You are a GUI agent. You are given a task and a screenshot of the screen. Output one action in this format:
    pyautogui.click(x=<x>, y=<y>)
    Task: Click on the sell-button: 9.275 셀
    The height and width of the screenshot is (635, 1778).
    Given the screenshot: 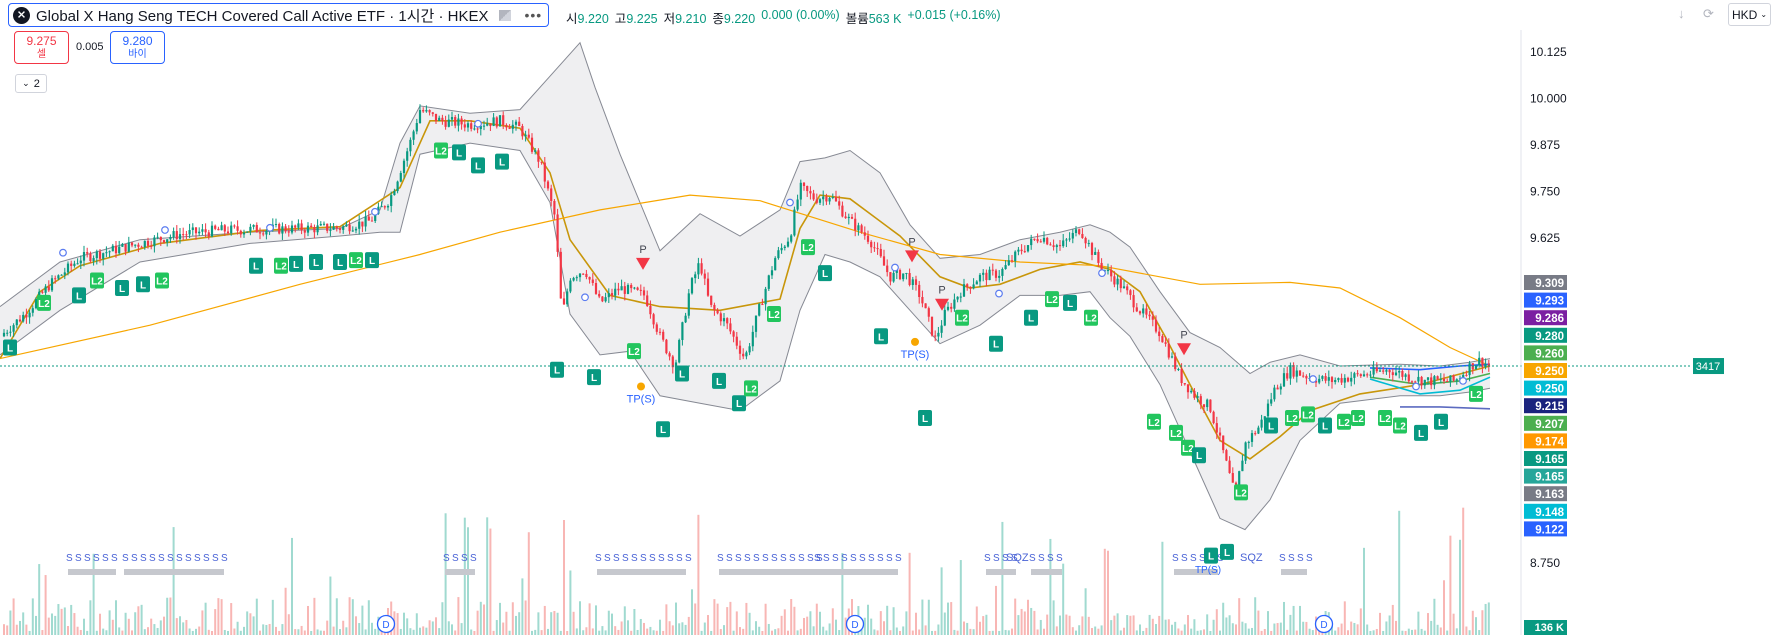 What is the action you would take?
    pyautogui.click(x=41, y=47)
    